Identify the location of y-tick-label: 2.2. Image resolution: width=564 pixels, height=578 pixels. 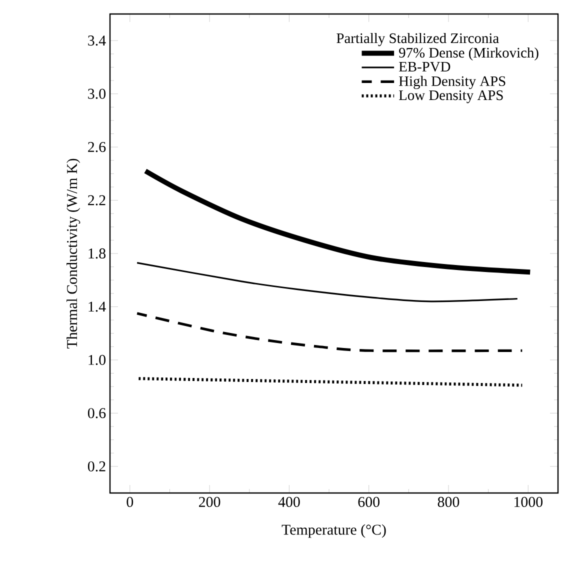
(97, 200).